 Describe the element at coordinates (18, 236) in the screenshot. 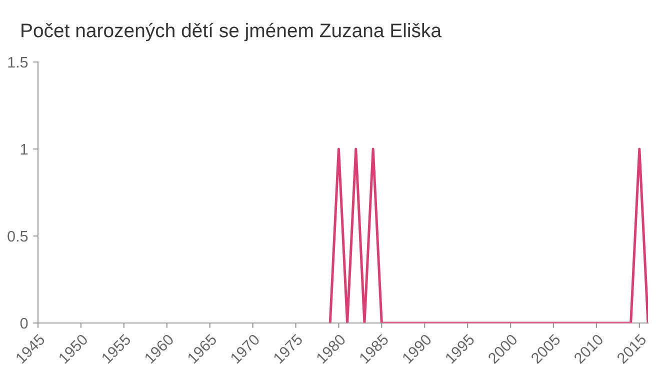

I see `y-tick-label: 0.5` at that location.